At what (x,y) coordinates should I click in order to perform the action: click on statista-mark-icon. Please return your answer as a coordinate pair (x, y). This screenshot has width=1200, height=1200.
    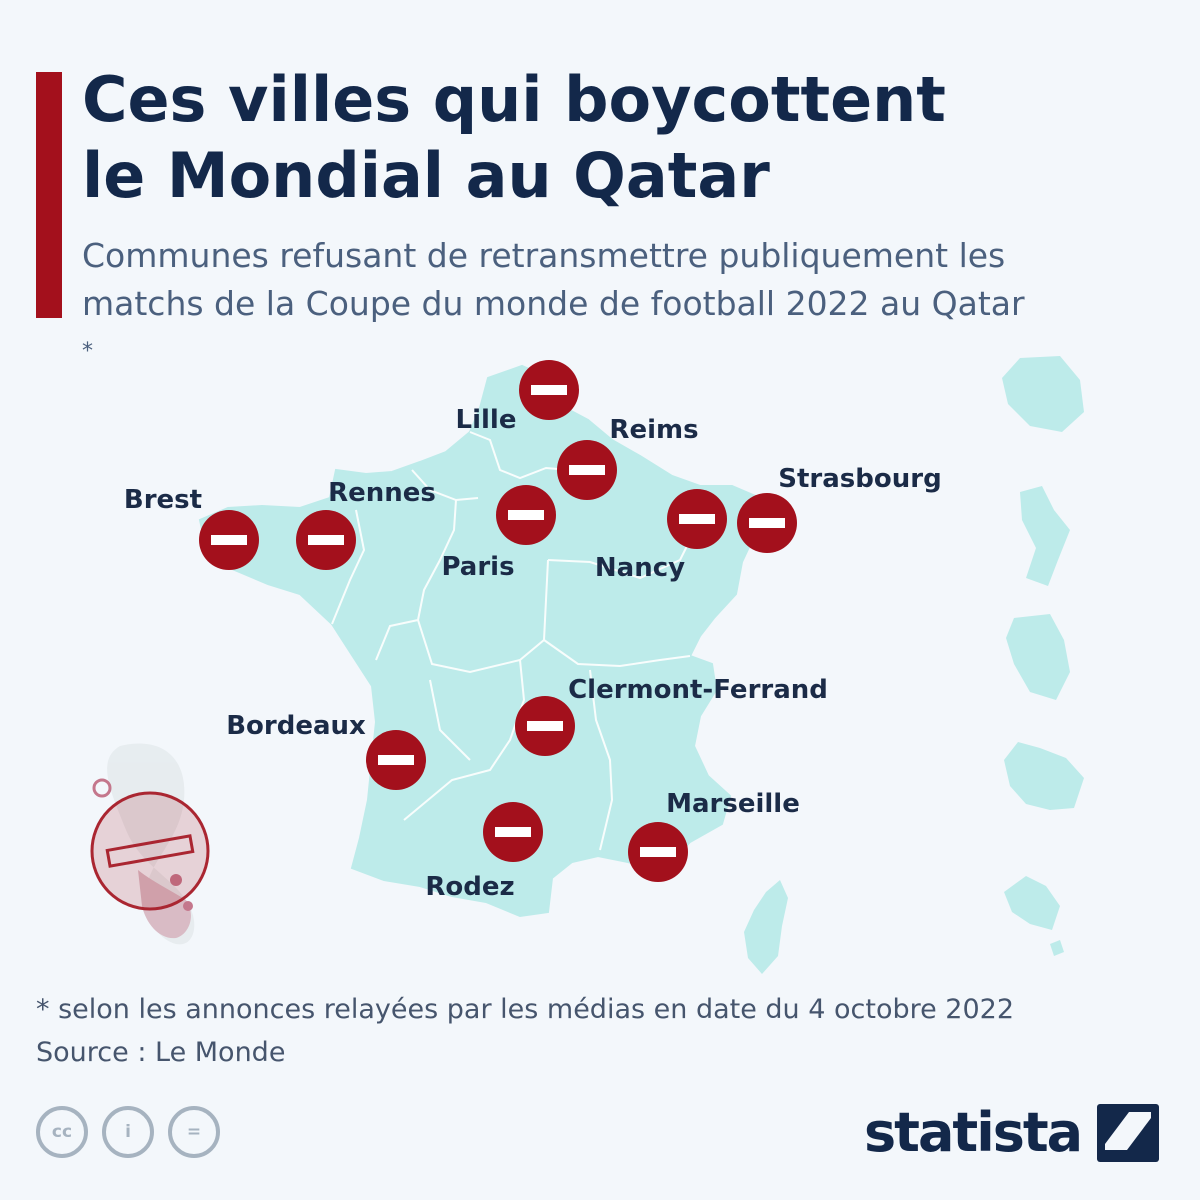
    Looking at the image, I should click on (1128, 1133).